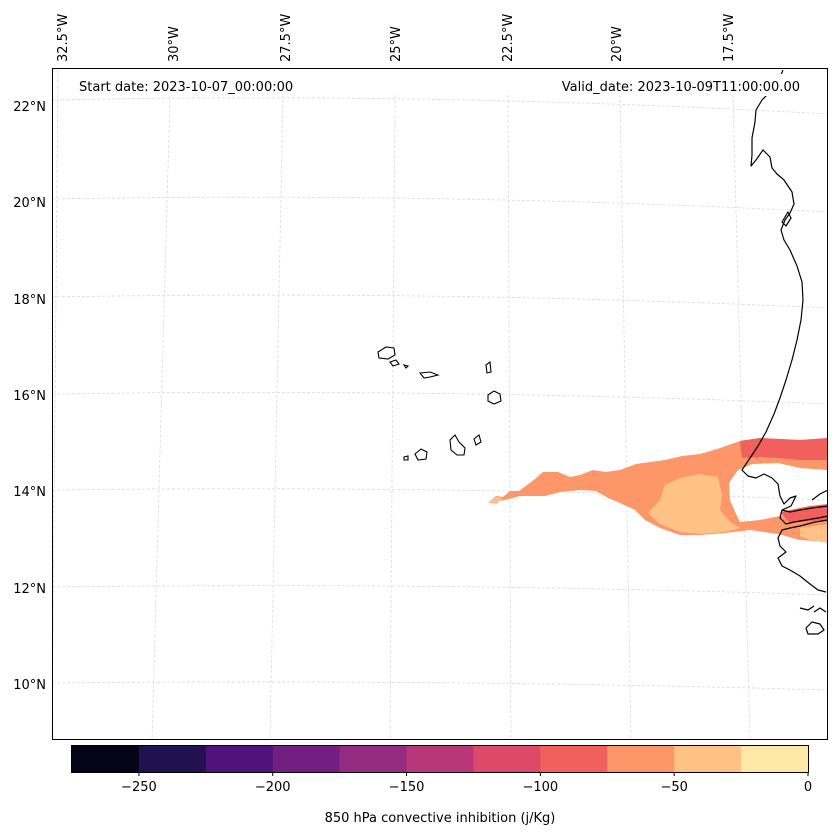 This screenshot has width=837, height=836. Describe the element at coordinates (29, 589) in the screenshot. I see `lat-label: 12°N` at that location.